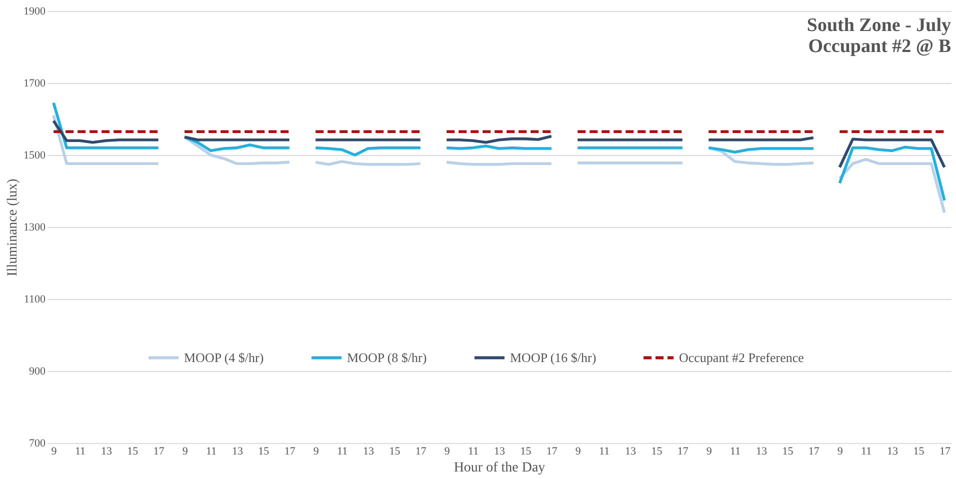 The width and height of the screenshot is (956, 479). I want to click on y-tick-label: 1300, so click(35, 228).